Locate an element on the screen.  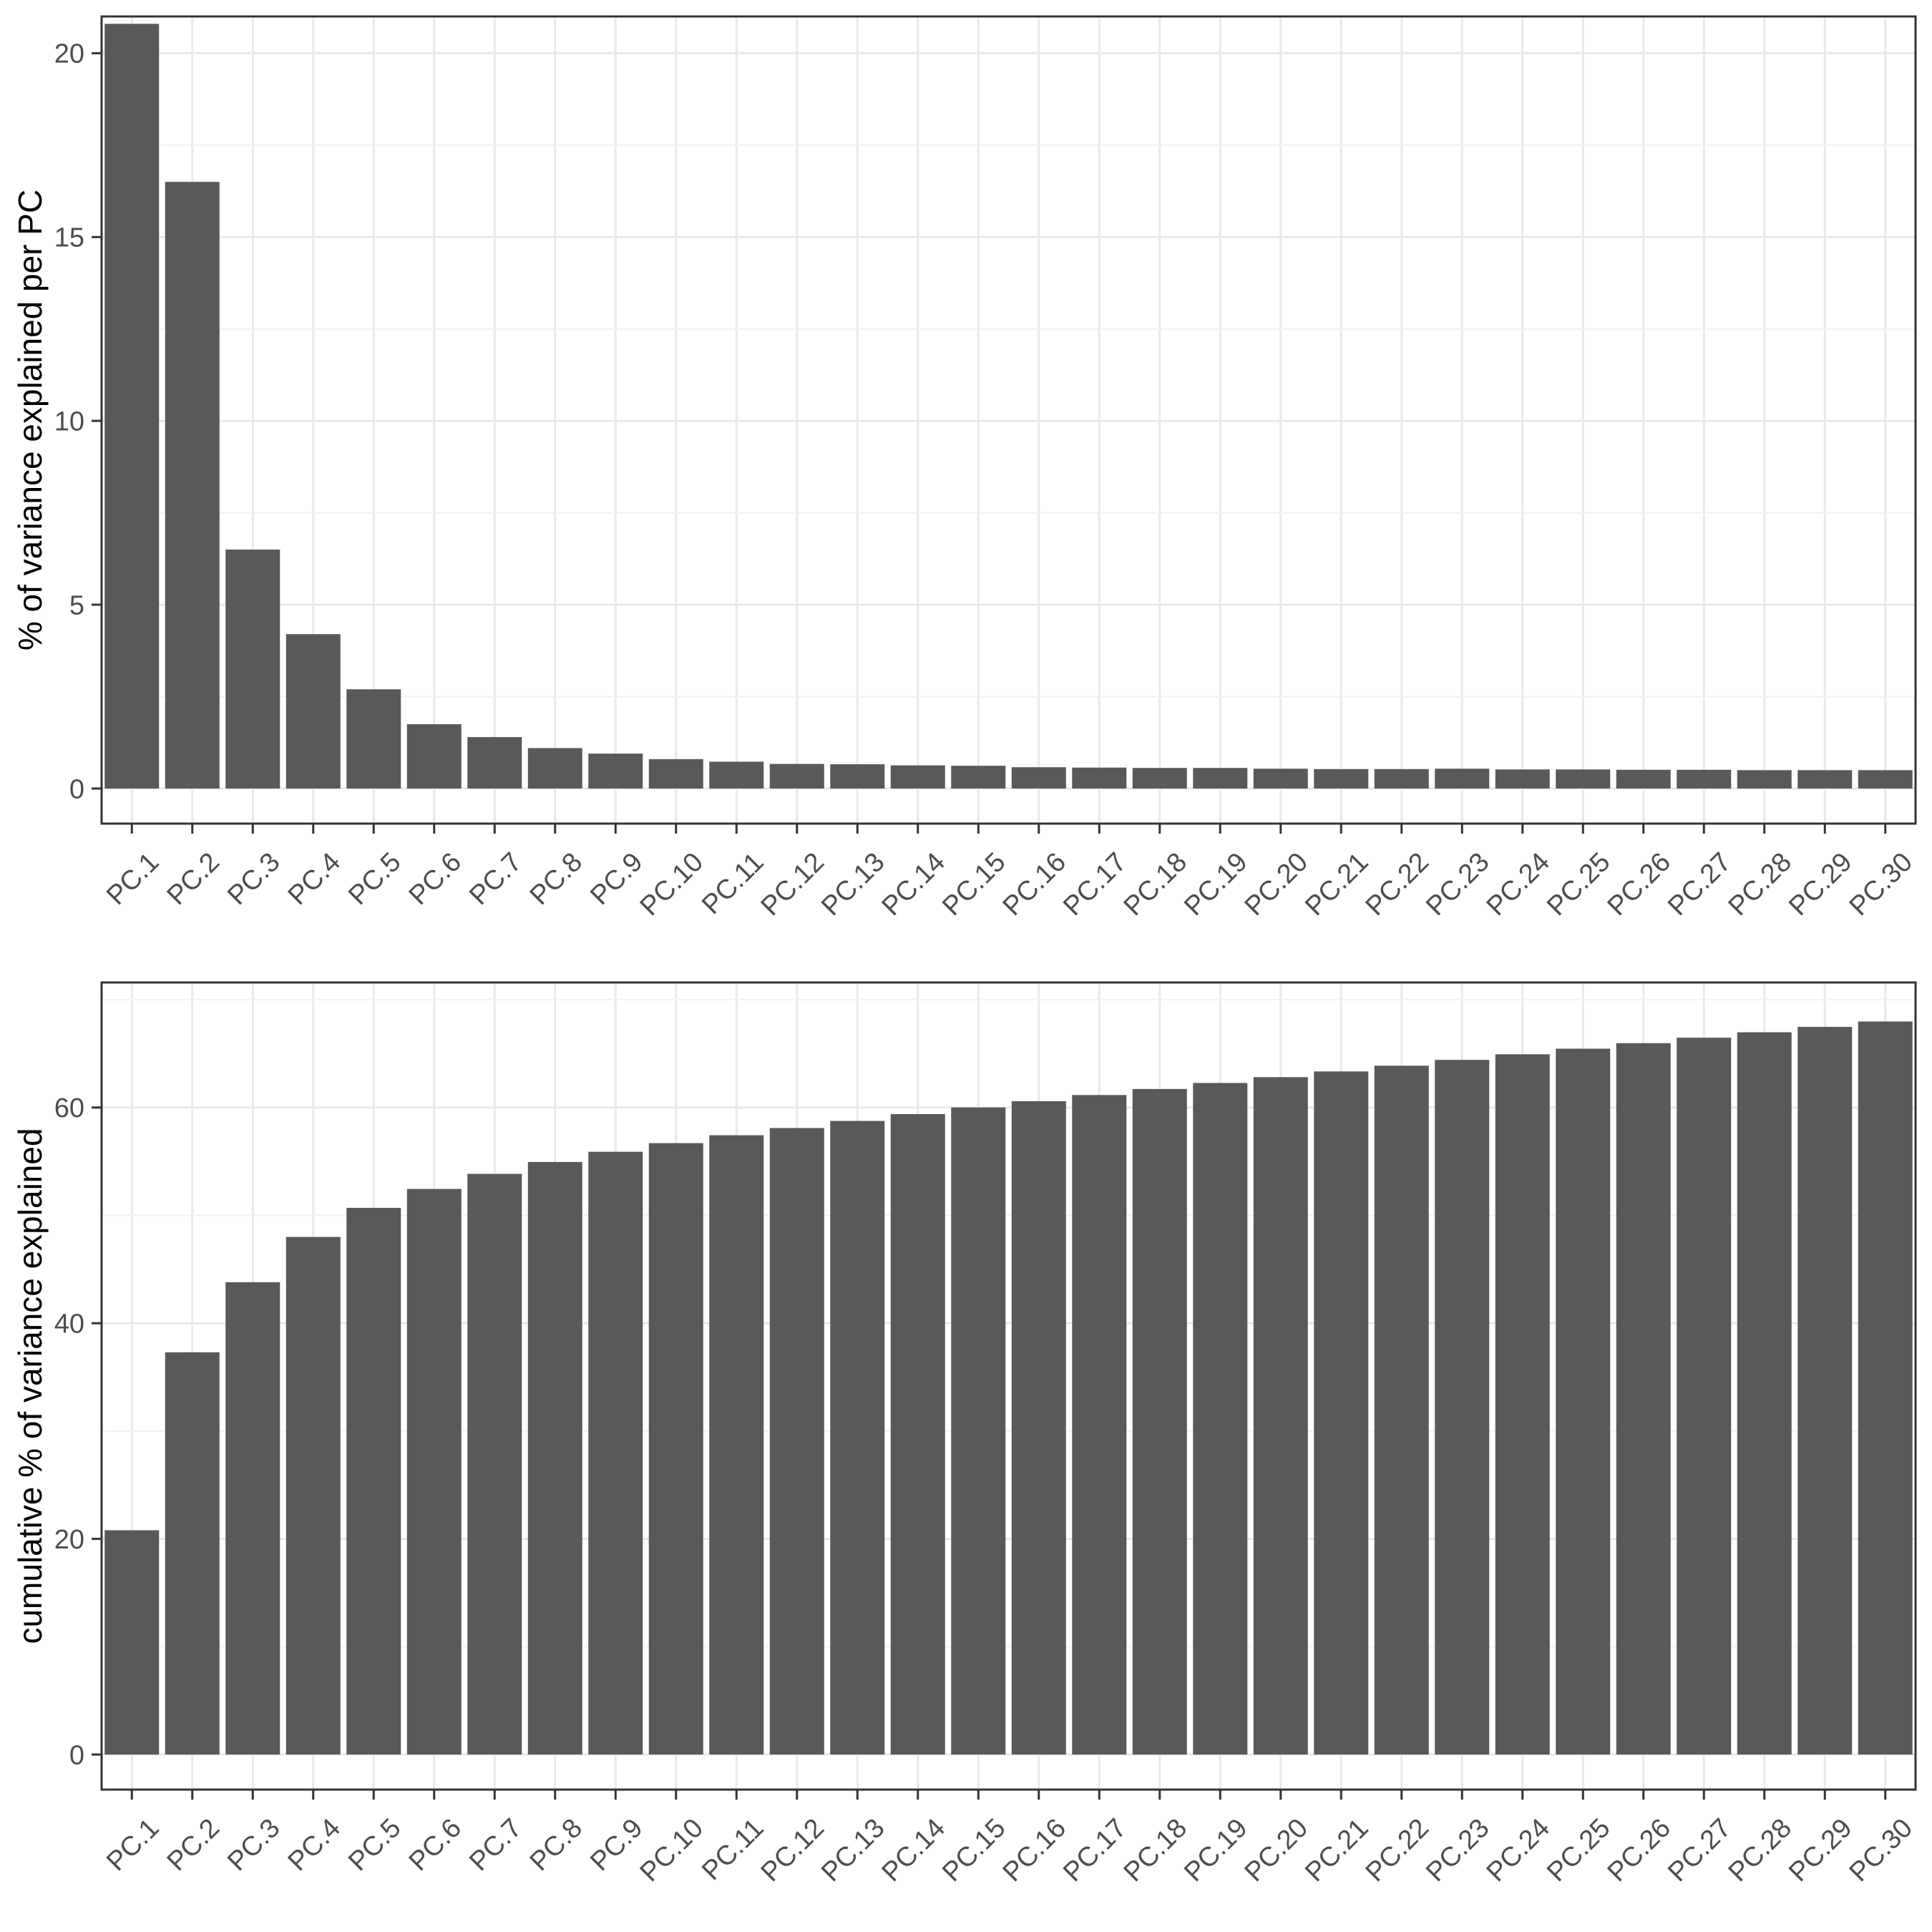
x-tick-label-PC.22: PC.22 is located at coordinates (1397, 1850).